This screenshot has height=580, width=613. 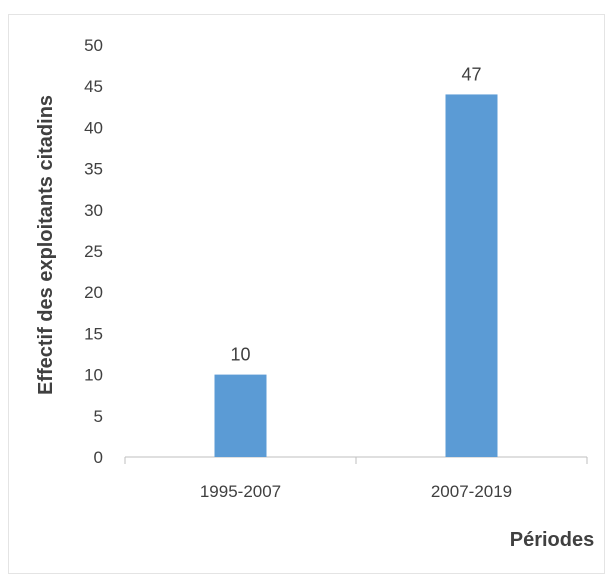 I want to click on data-label: 47, so click(x=471, y=74).